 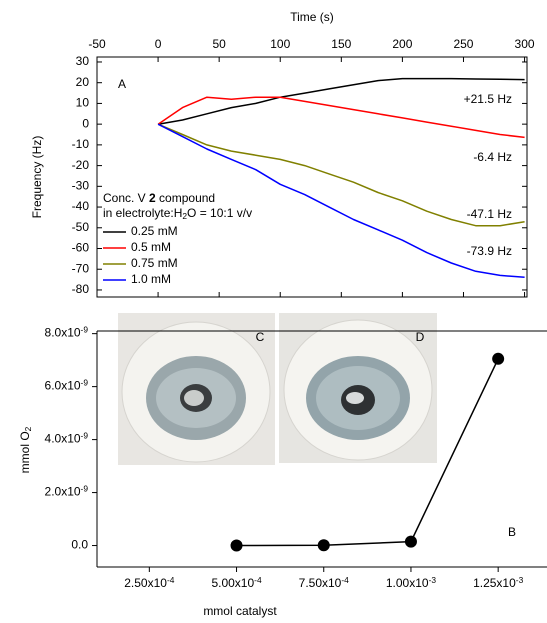 What do you see at coordinates (145, 583) in the screenshot?
I see `x-tick-label-part: 2.50x10` at bounding box center [145, 583].